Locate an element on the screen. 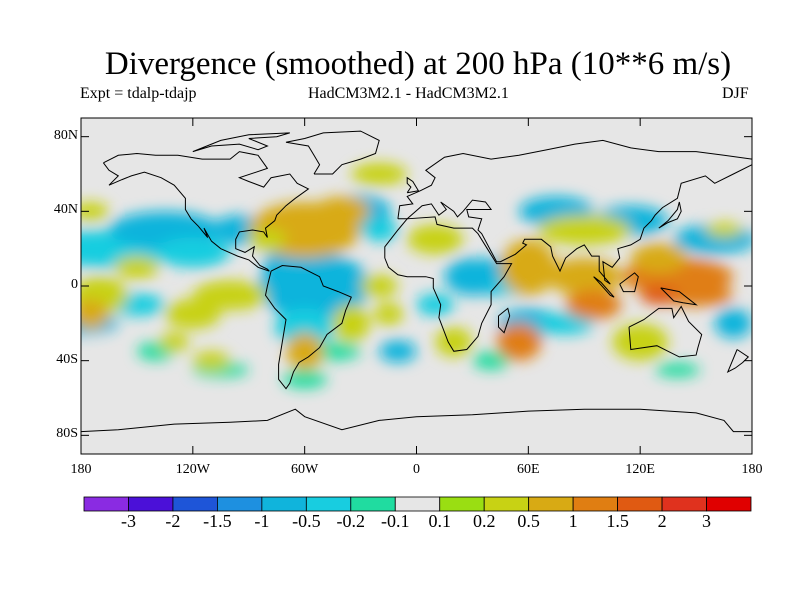 Image resolution: width=800 pixels, height=600 pixels. lat-label: 40N is located at coordinates (65, 210).